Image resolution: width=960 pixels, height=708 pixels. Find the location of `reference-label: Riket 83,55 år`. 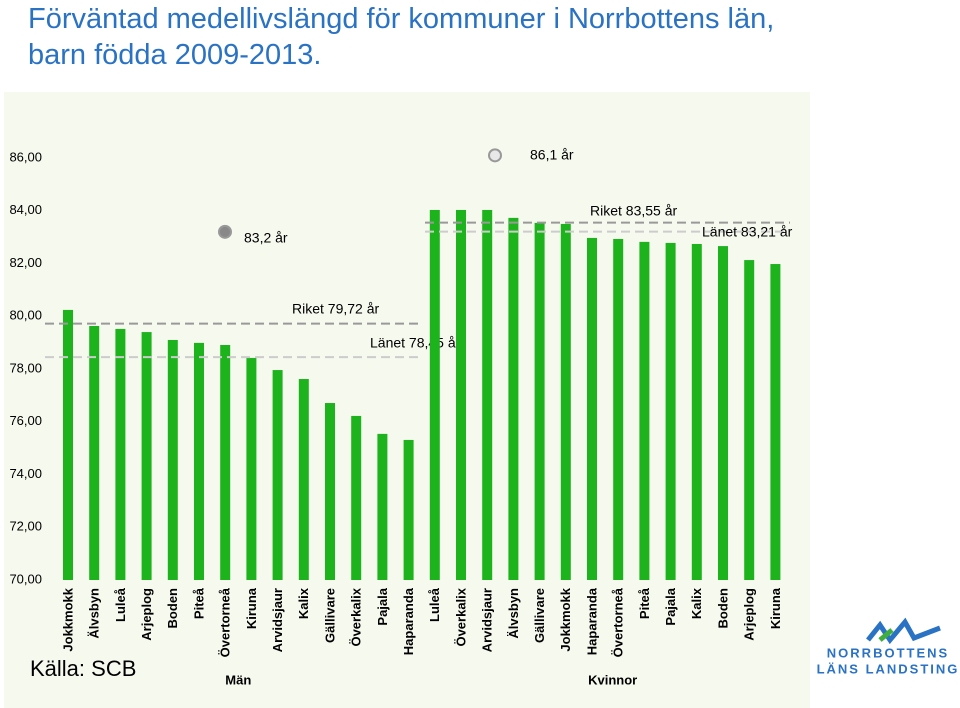

reference-label: Riket 83,55 år is located at coordinates (633, 211).